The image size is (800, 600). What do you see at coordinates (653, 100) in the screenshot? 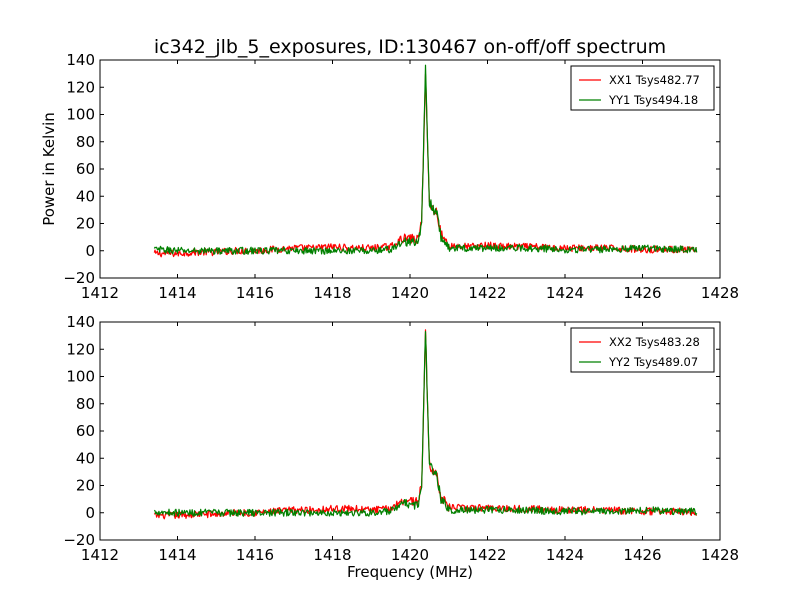
I see `legend-label-2: YY1 Tsys494.18` at bounding box center [653, 100].